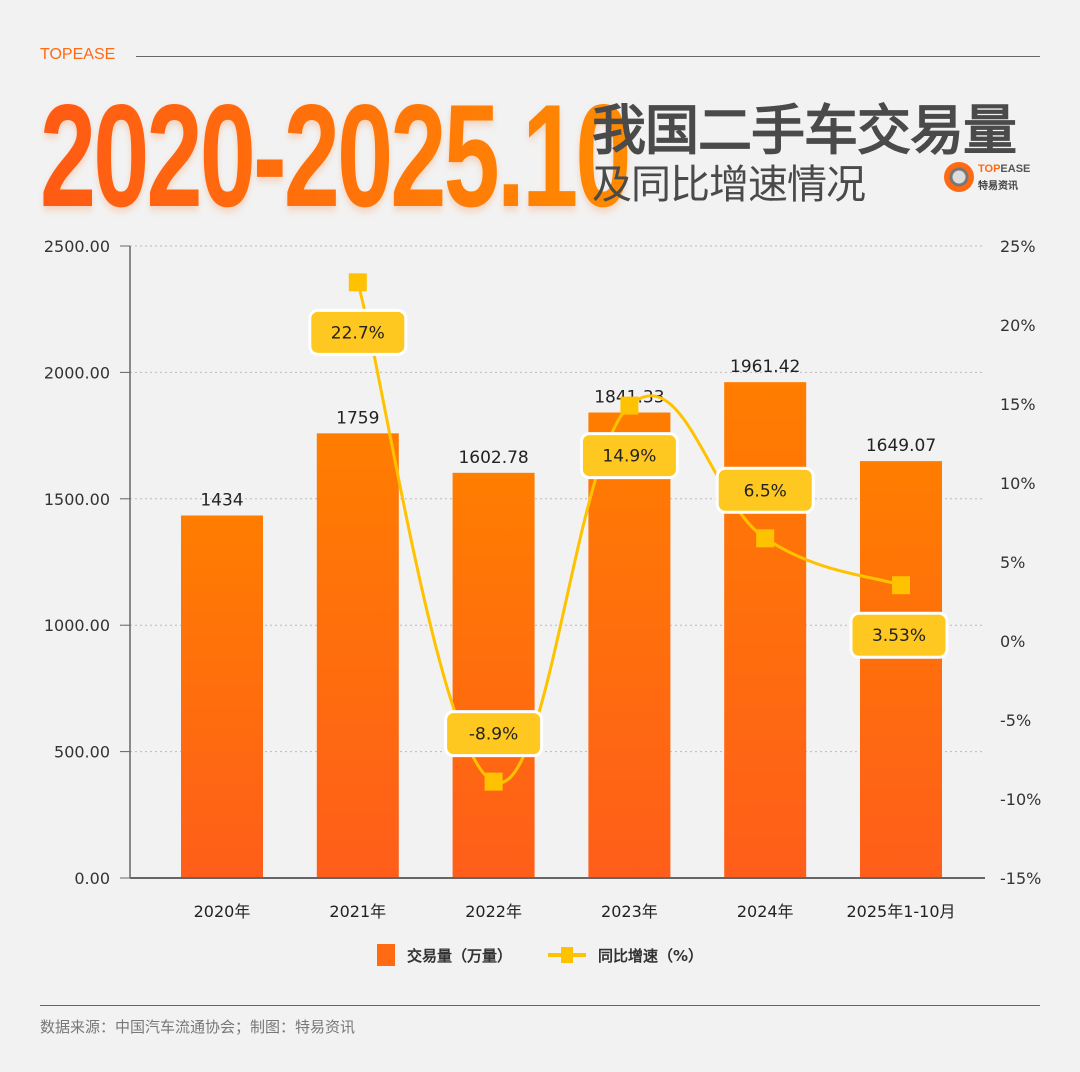  What do you see at coordinates (1015, 168) in the screenshot?
I see `logo-en-b: EASE` at bounding box center [1015, 168].